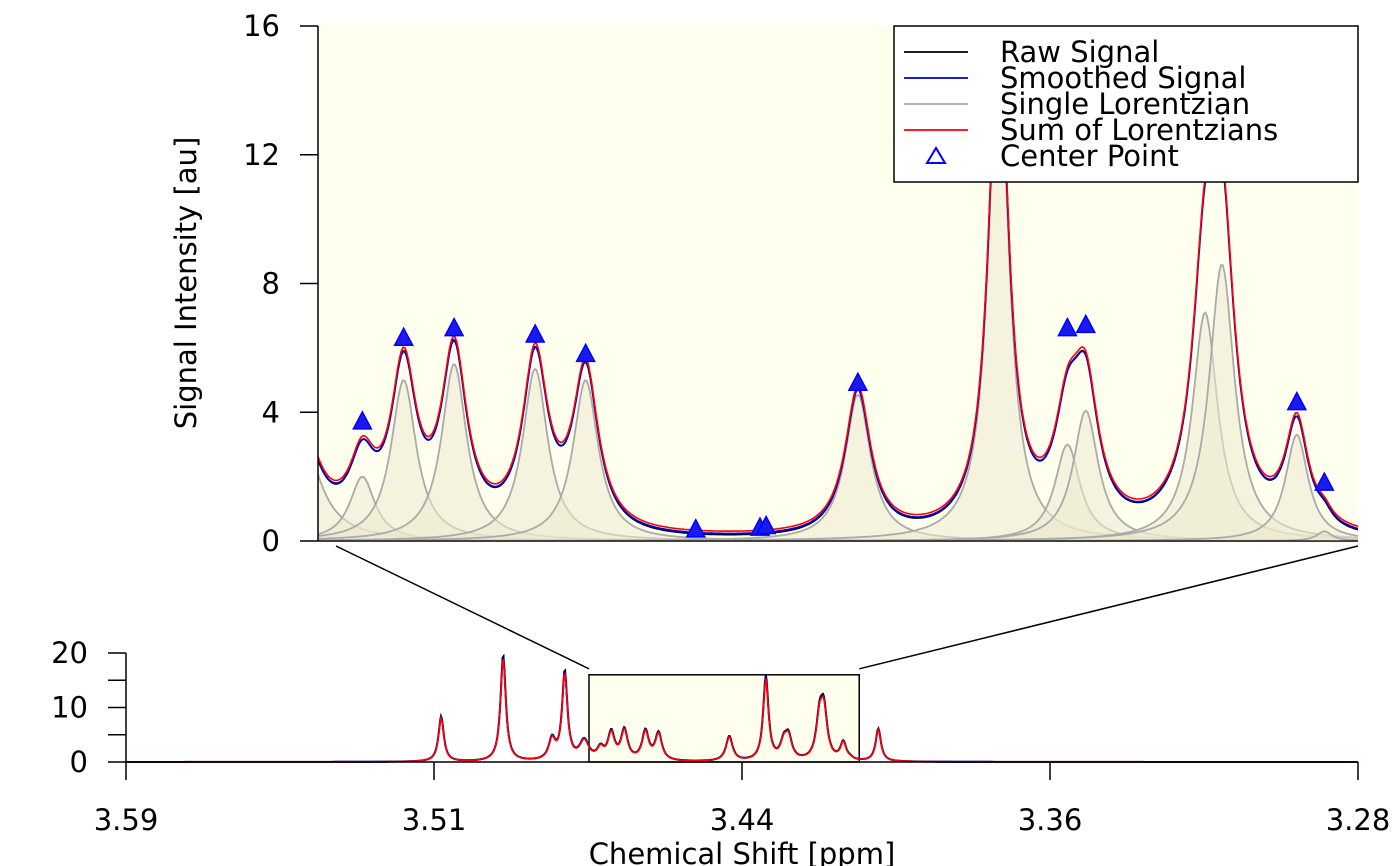 Image resolution: width=1400 pixels, height=866 pixels. I want to click on legend-label: Single Lorentzian, so click(1125, 104).